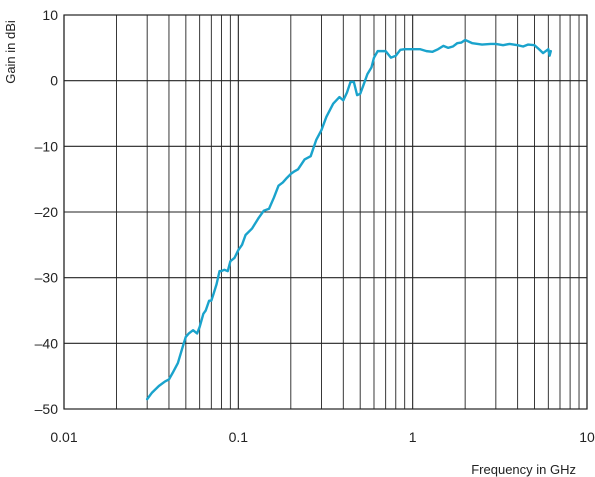 Image resolution: width=595 pixels, height=477 pixels. Describe the element at coordinates (10, 52) in the screenshot. I see `y-axis-label: Gain in dBi` at that location.